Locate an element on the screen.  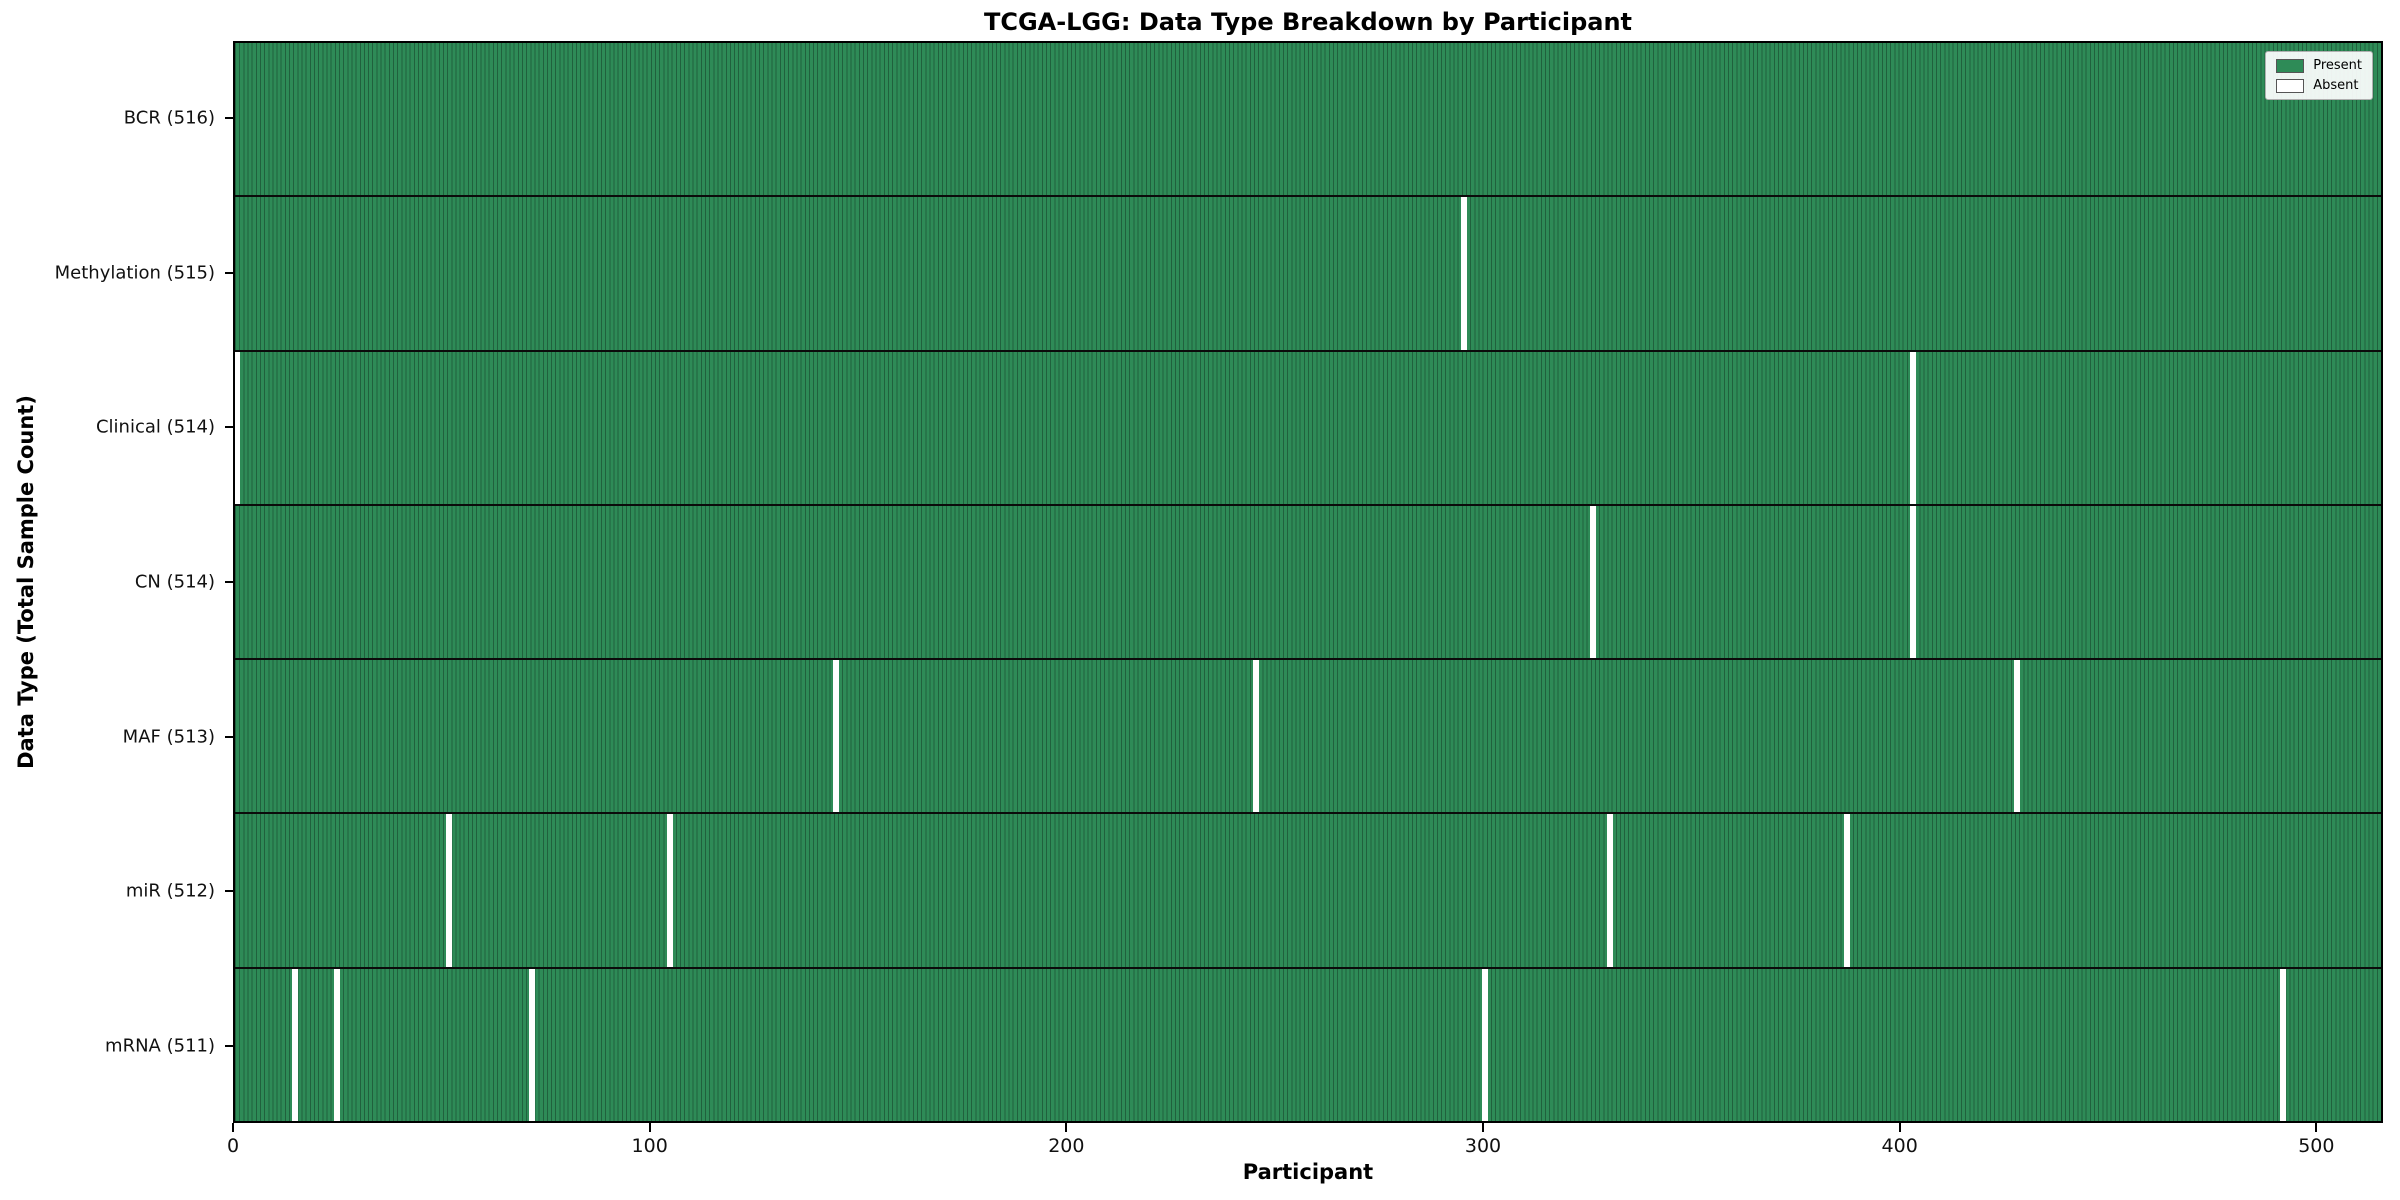
y-tick-label: Methylation (515) is located at coordinates (134, 273).